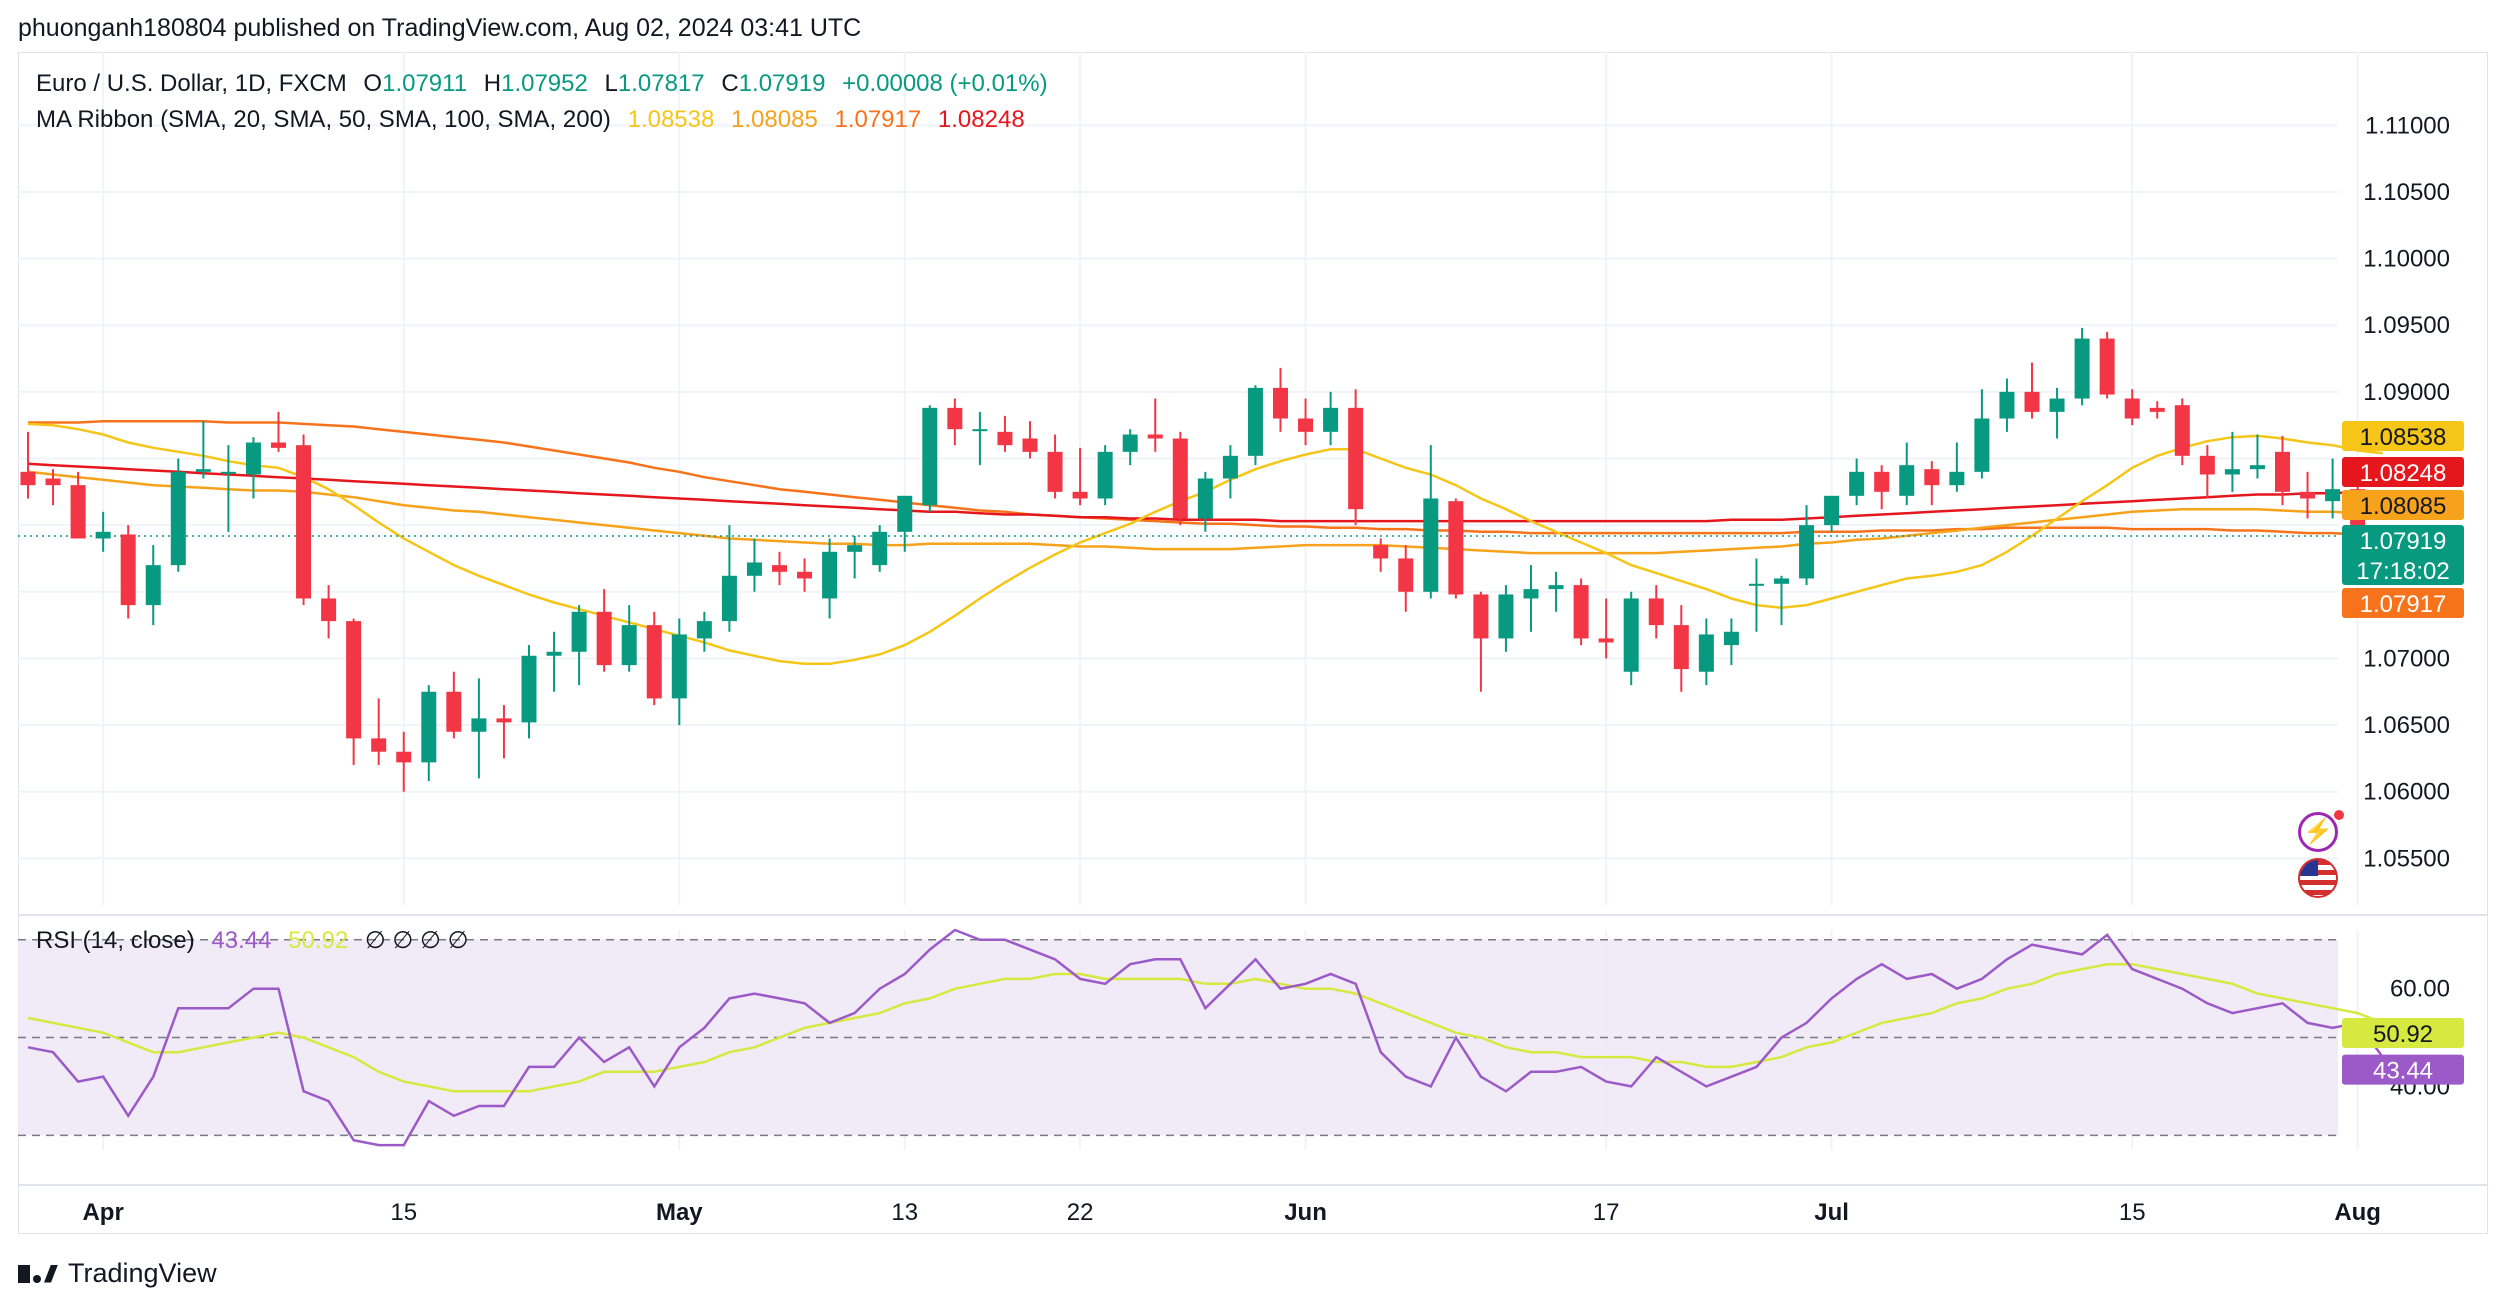  I want to click on high-value: 1.07952, so click(544, 83).